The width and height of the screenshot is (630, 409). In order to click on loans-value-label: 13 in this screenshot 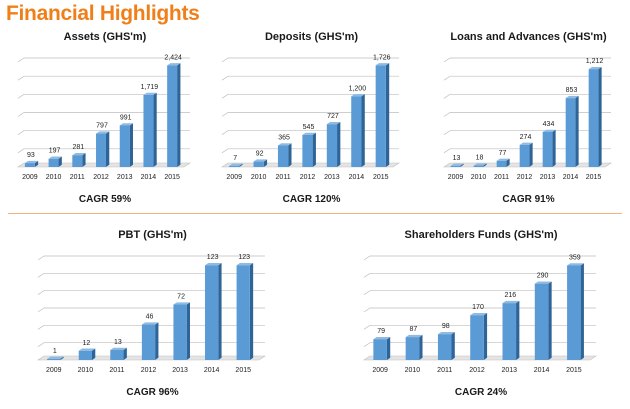, I will do `click(457, 158)`.